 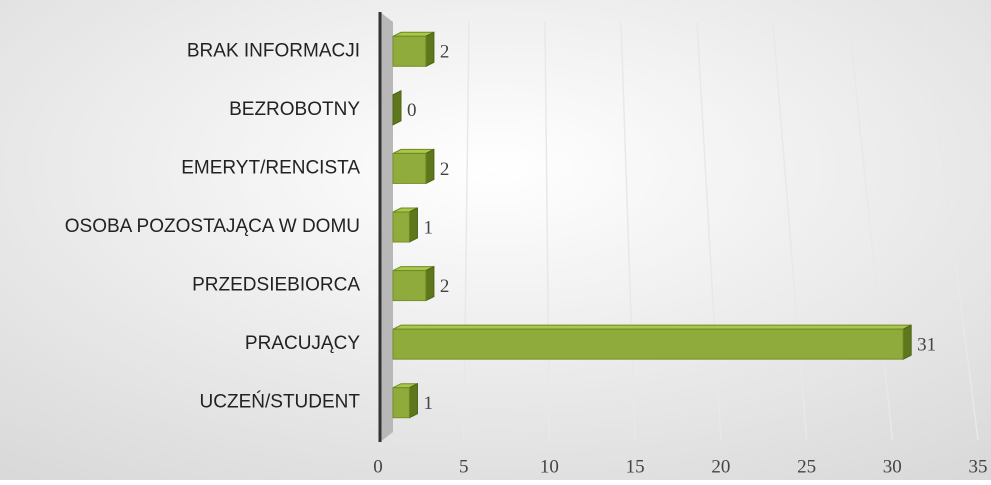 I want to click on y-tick-label: PRACUJĄCY, so click(x=302, y=343).